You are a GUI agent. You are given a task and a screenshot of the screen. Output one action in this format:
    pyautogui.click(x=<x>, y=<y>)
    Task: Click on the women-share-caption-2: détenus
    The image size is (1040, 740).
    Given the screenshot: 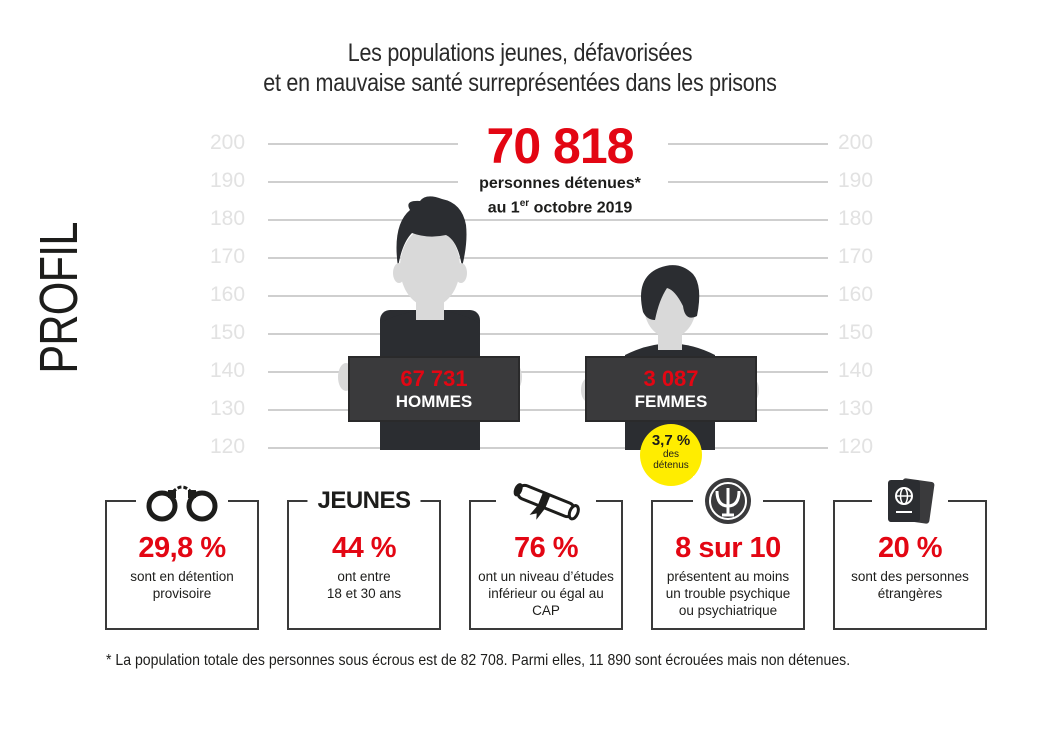 What is the action you would take?
    pyautogui.click(x=671, y=465)
    